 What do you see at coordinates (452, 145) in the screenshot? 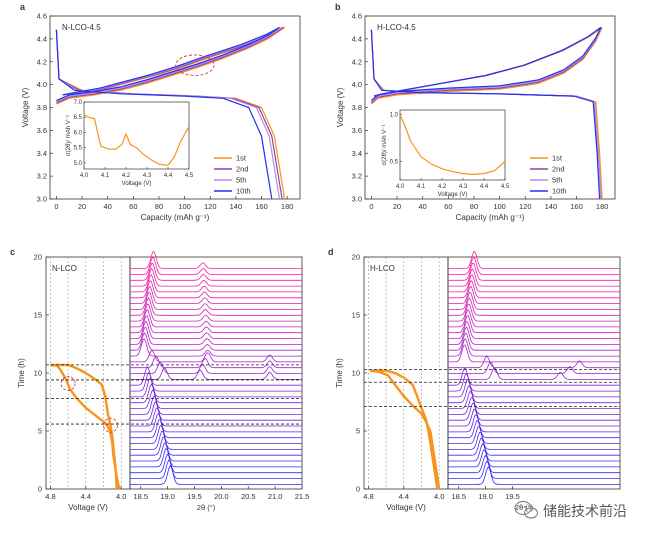
I see `inset-curve` at bounding box center [452, 145].